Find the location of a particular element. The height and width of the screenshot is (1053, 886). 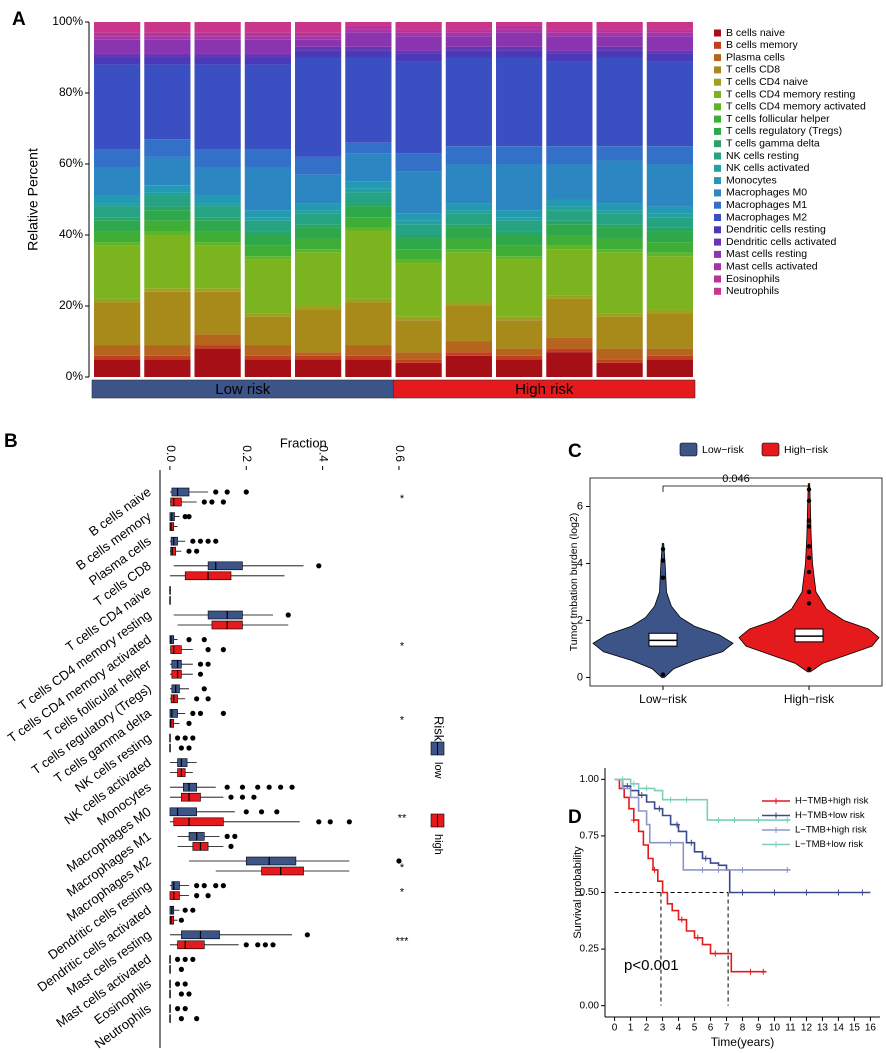

risk-label: High risk is located at coordinates (544, 389).